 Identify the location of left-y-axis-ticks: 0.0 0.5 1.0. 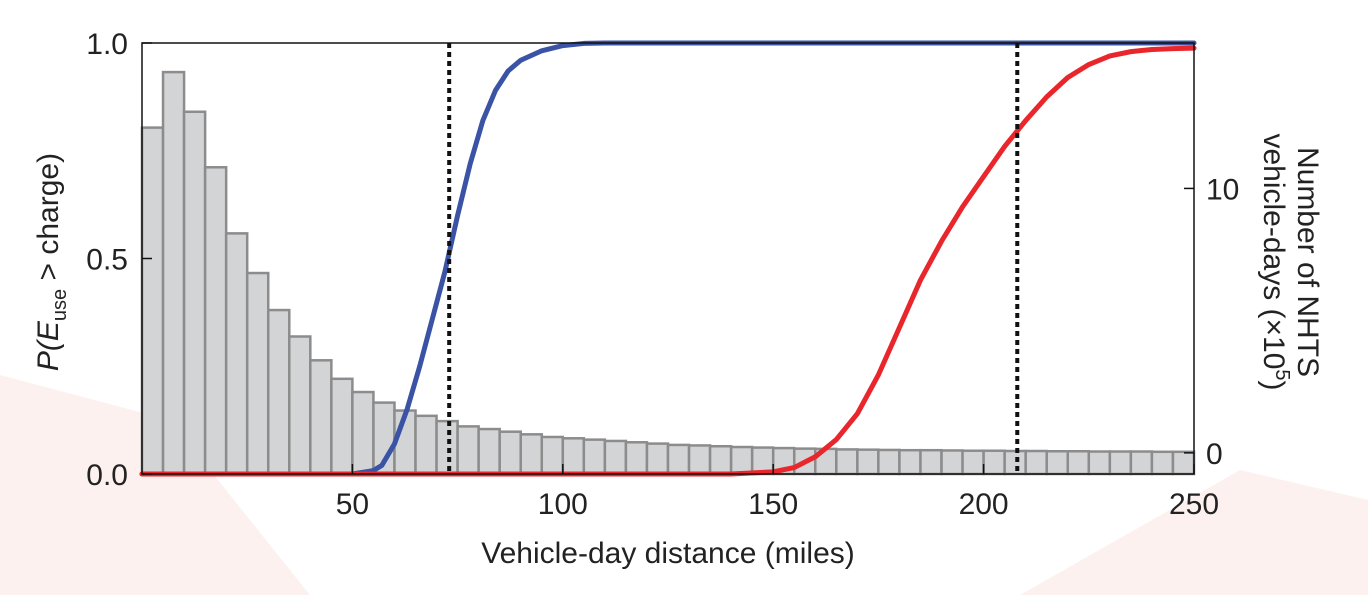
(119, 260).